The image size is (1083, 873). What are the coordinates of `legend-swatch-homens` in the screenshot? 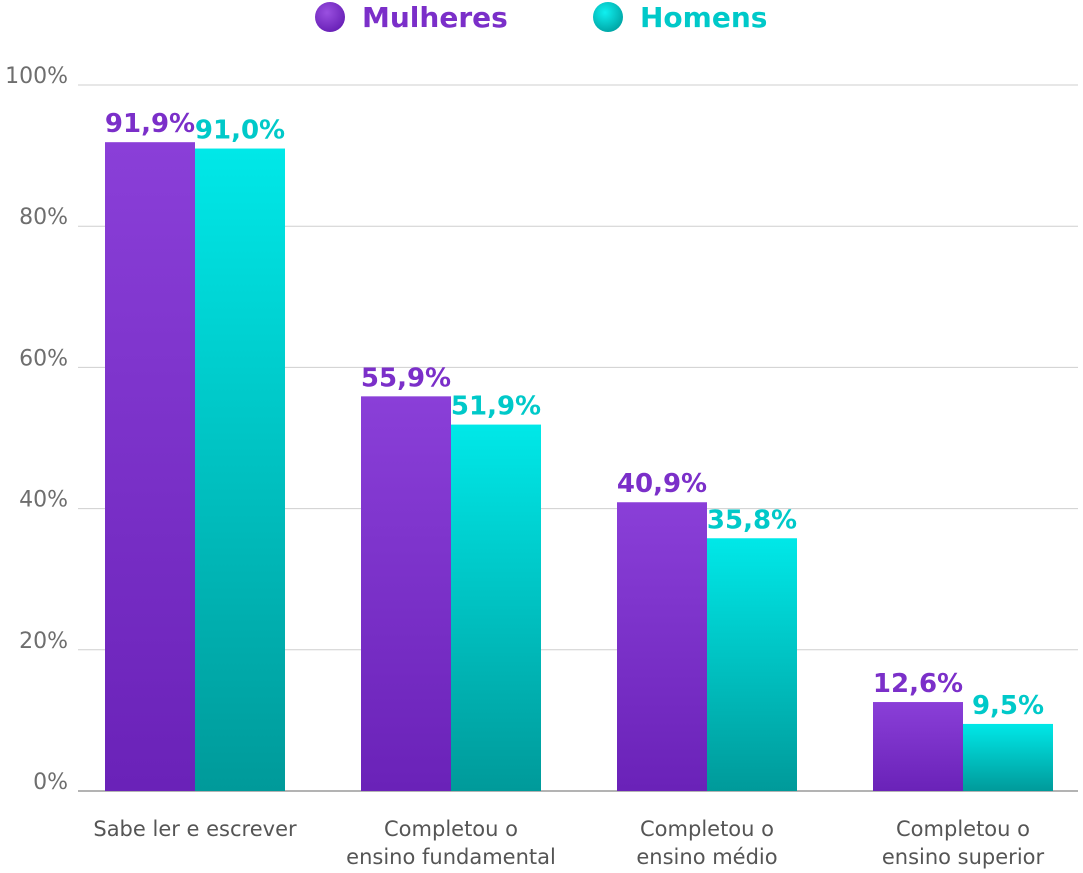 It's located at (608, 17).